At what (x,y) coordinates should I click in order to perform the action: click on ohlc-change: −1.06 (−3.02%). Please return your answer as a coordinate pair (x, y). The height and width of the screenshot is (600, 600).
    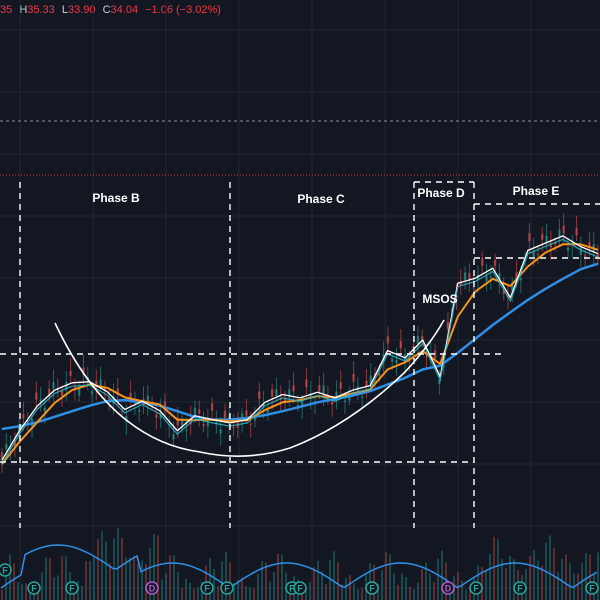
    Looking at the image, I should click on (183, 10).